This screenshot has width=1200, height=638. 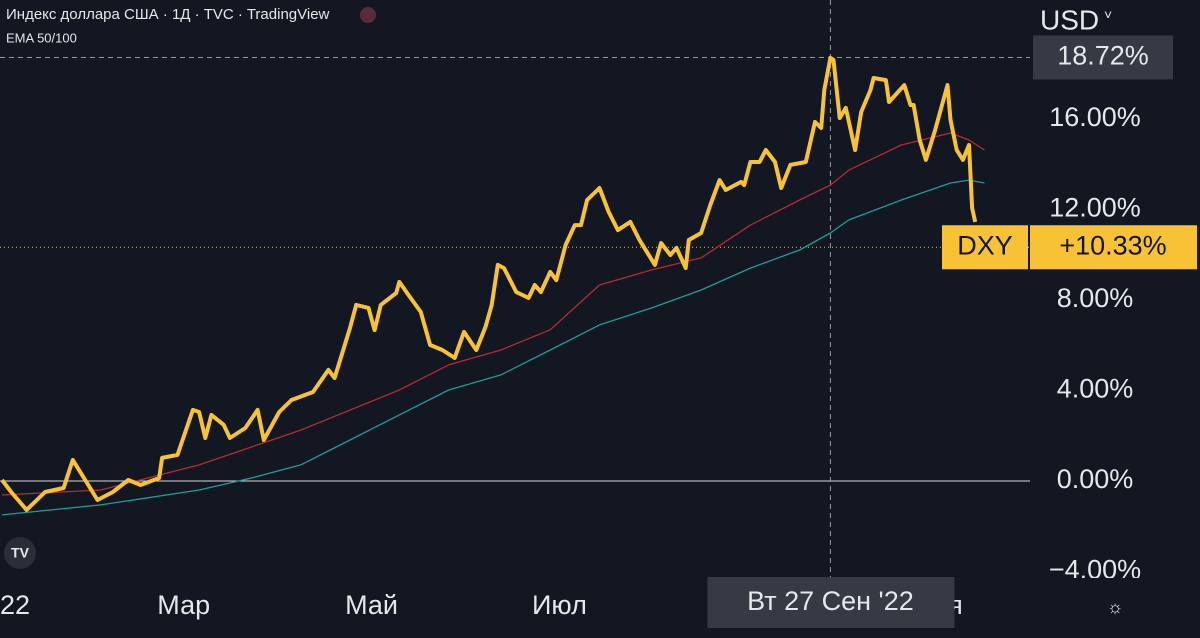 I want to click on crosshair-date-label: Вт 27 Сен '22, so click(x=830, y=601).